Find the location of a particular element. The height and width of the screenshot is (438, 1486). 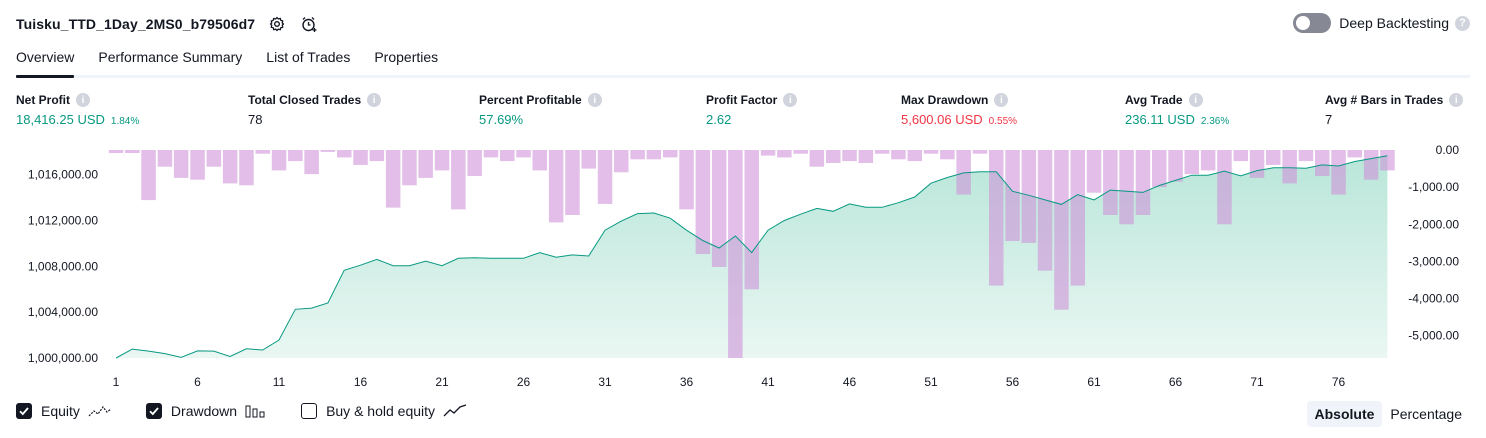

x-axis-tick-label: 36 is located at coordinates (687, 382).